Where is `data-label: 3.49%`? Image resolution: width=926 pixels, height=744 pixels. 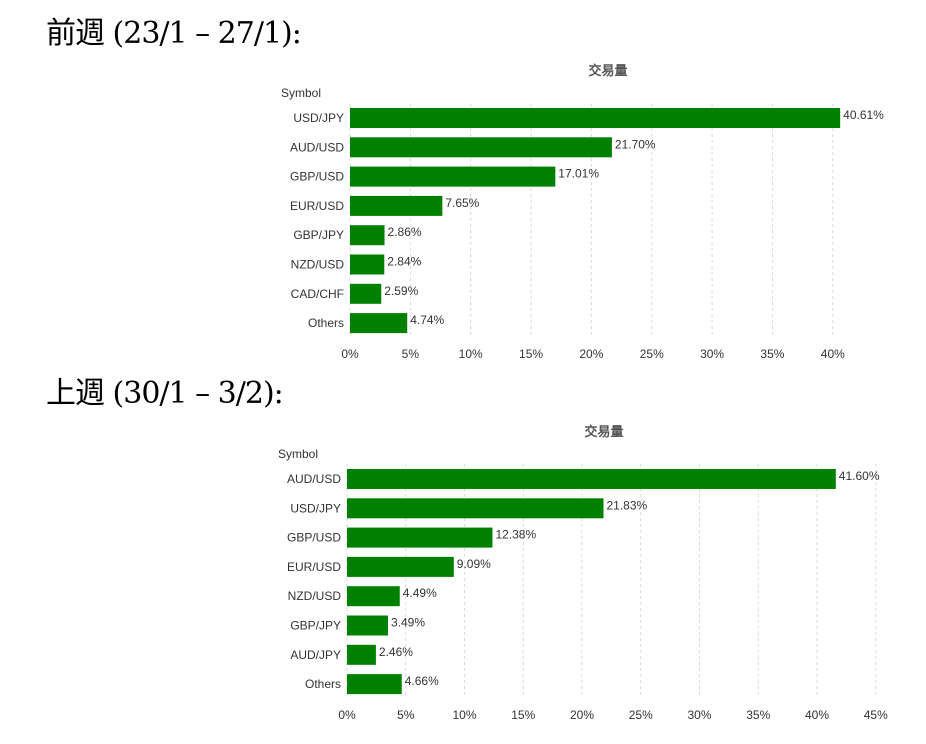 data-label: 3.49% is located at coordinates (408, 623).